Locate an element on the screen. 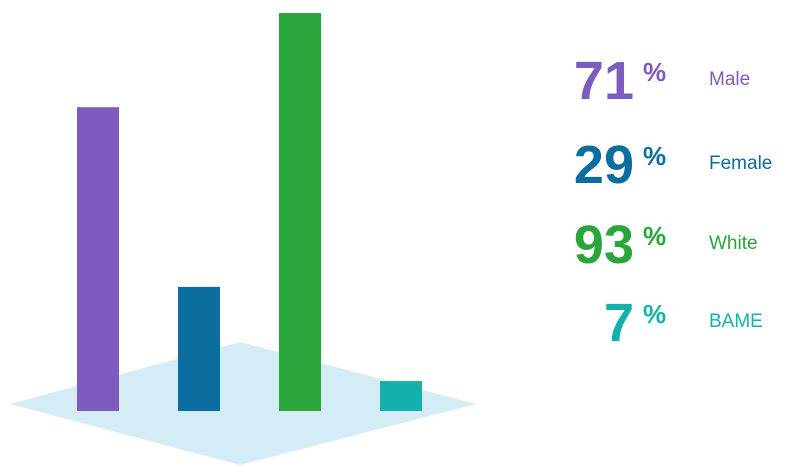  value-label: 29 is located at coordinates (604, 165).